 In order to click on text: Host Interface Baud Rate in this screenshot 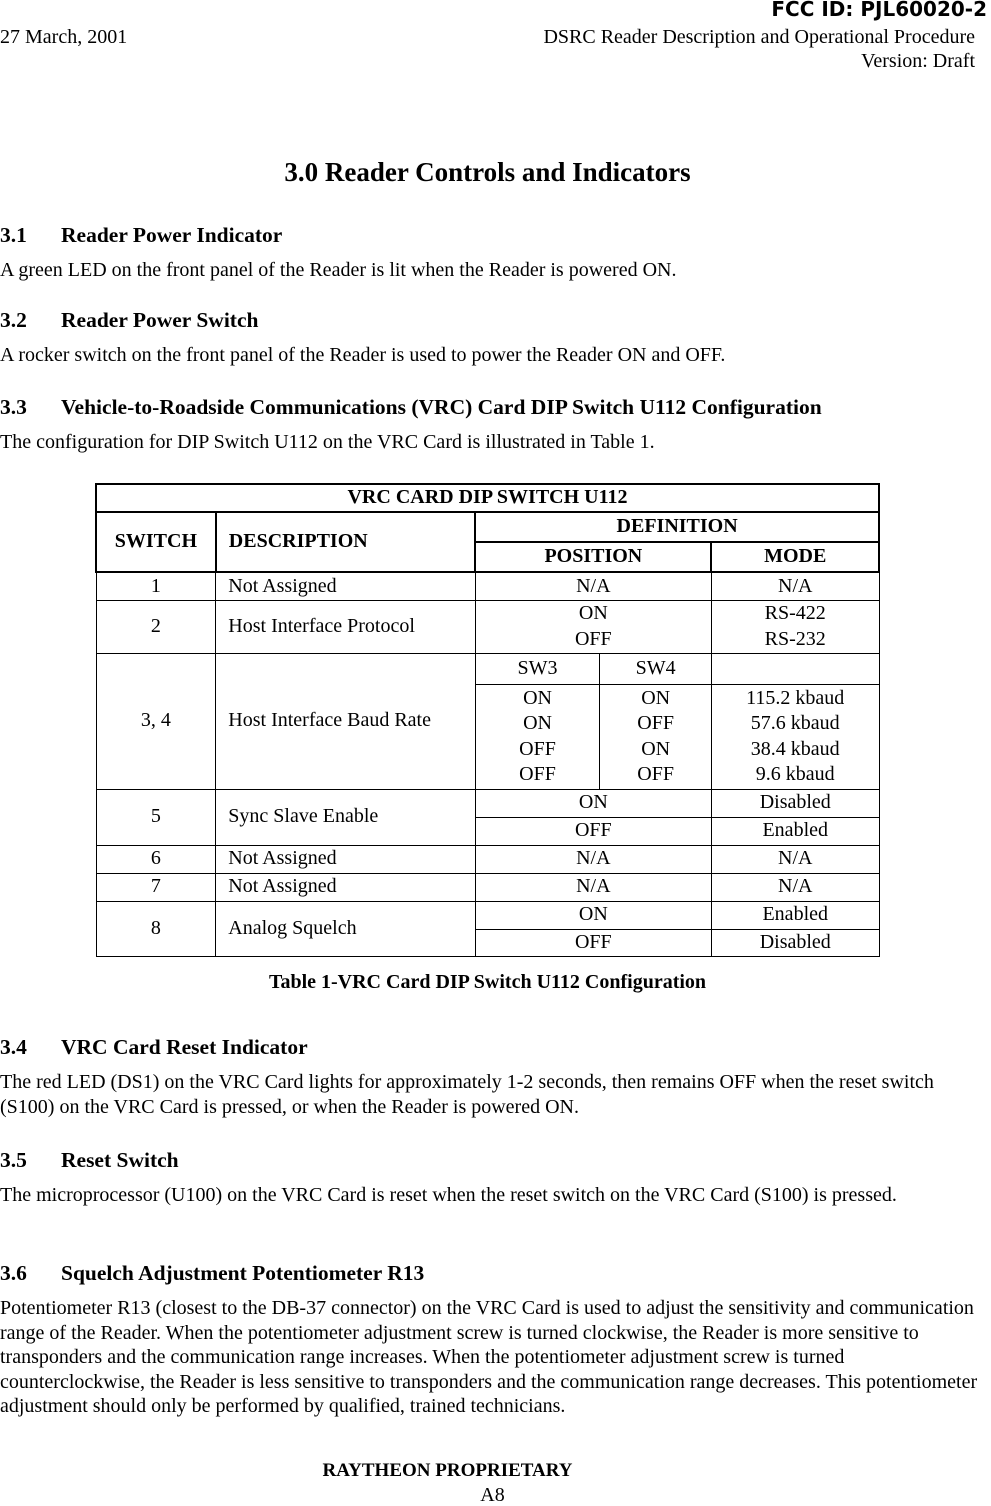, I will do `click(345, 721)`.